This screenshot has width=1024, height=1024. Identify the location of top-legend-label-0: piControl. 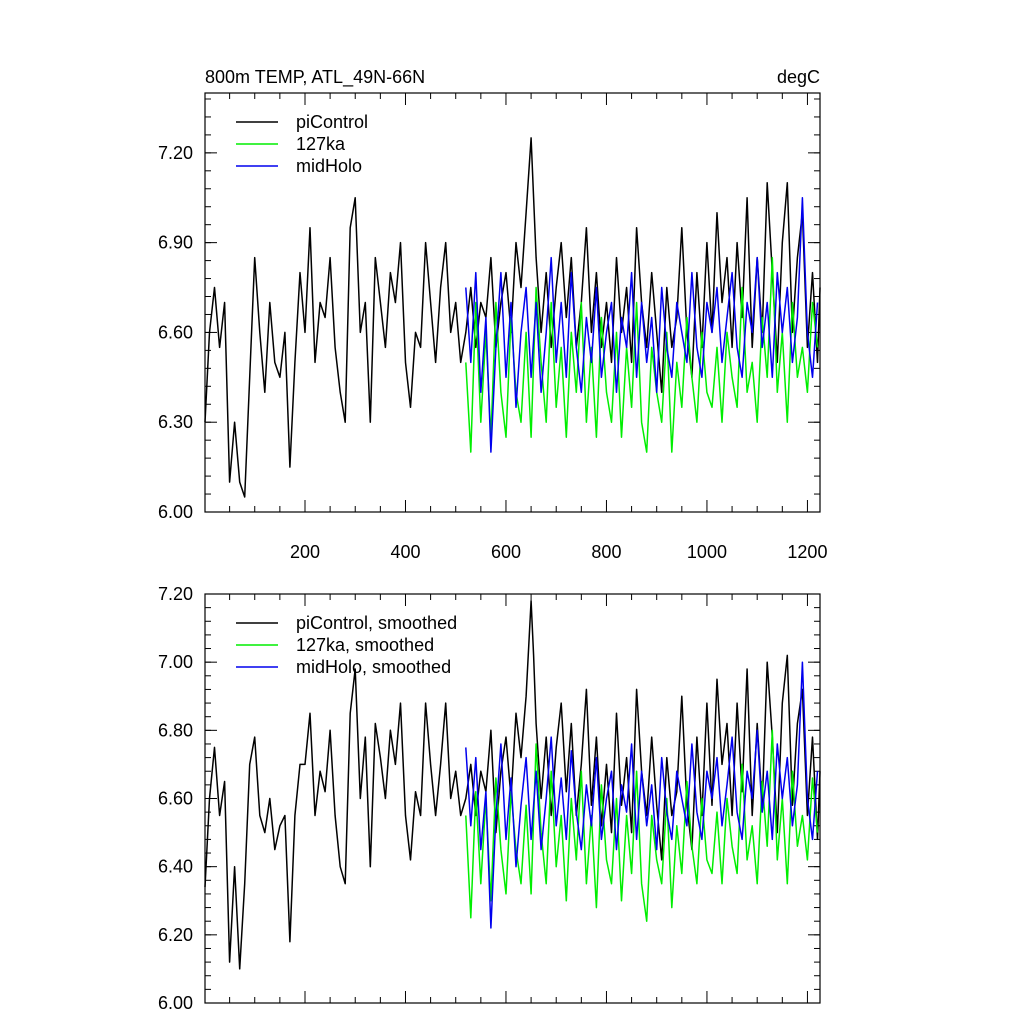
(332, 122).